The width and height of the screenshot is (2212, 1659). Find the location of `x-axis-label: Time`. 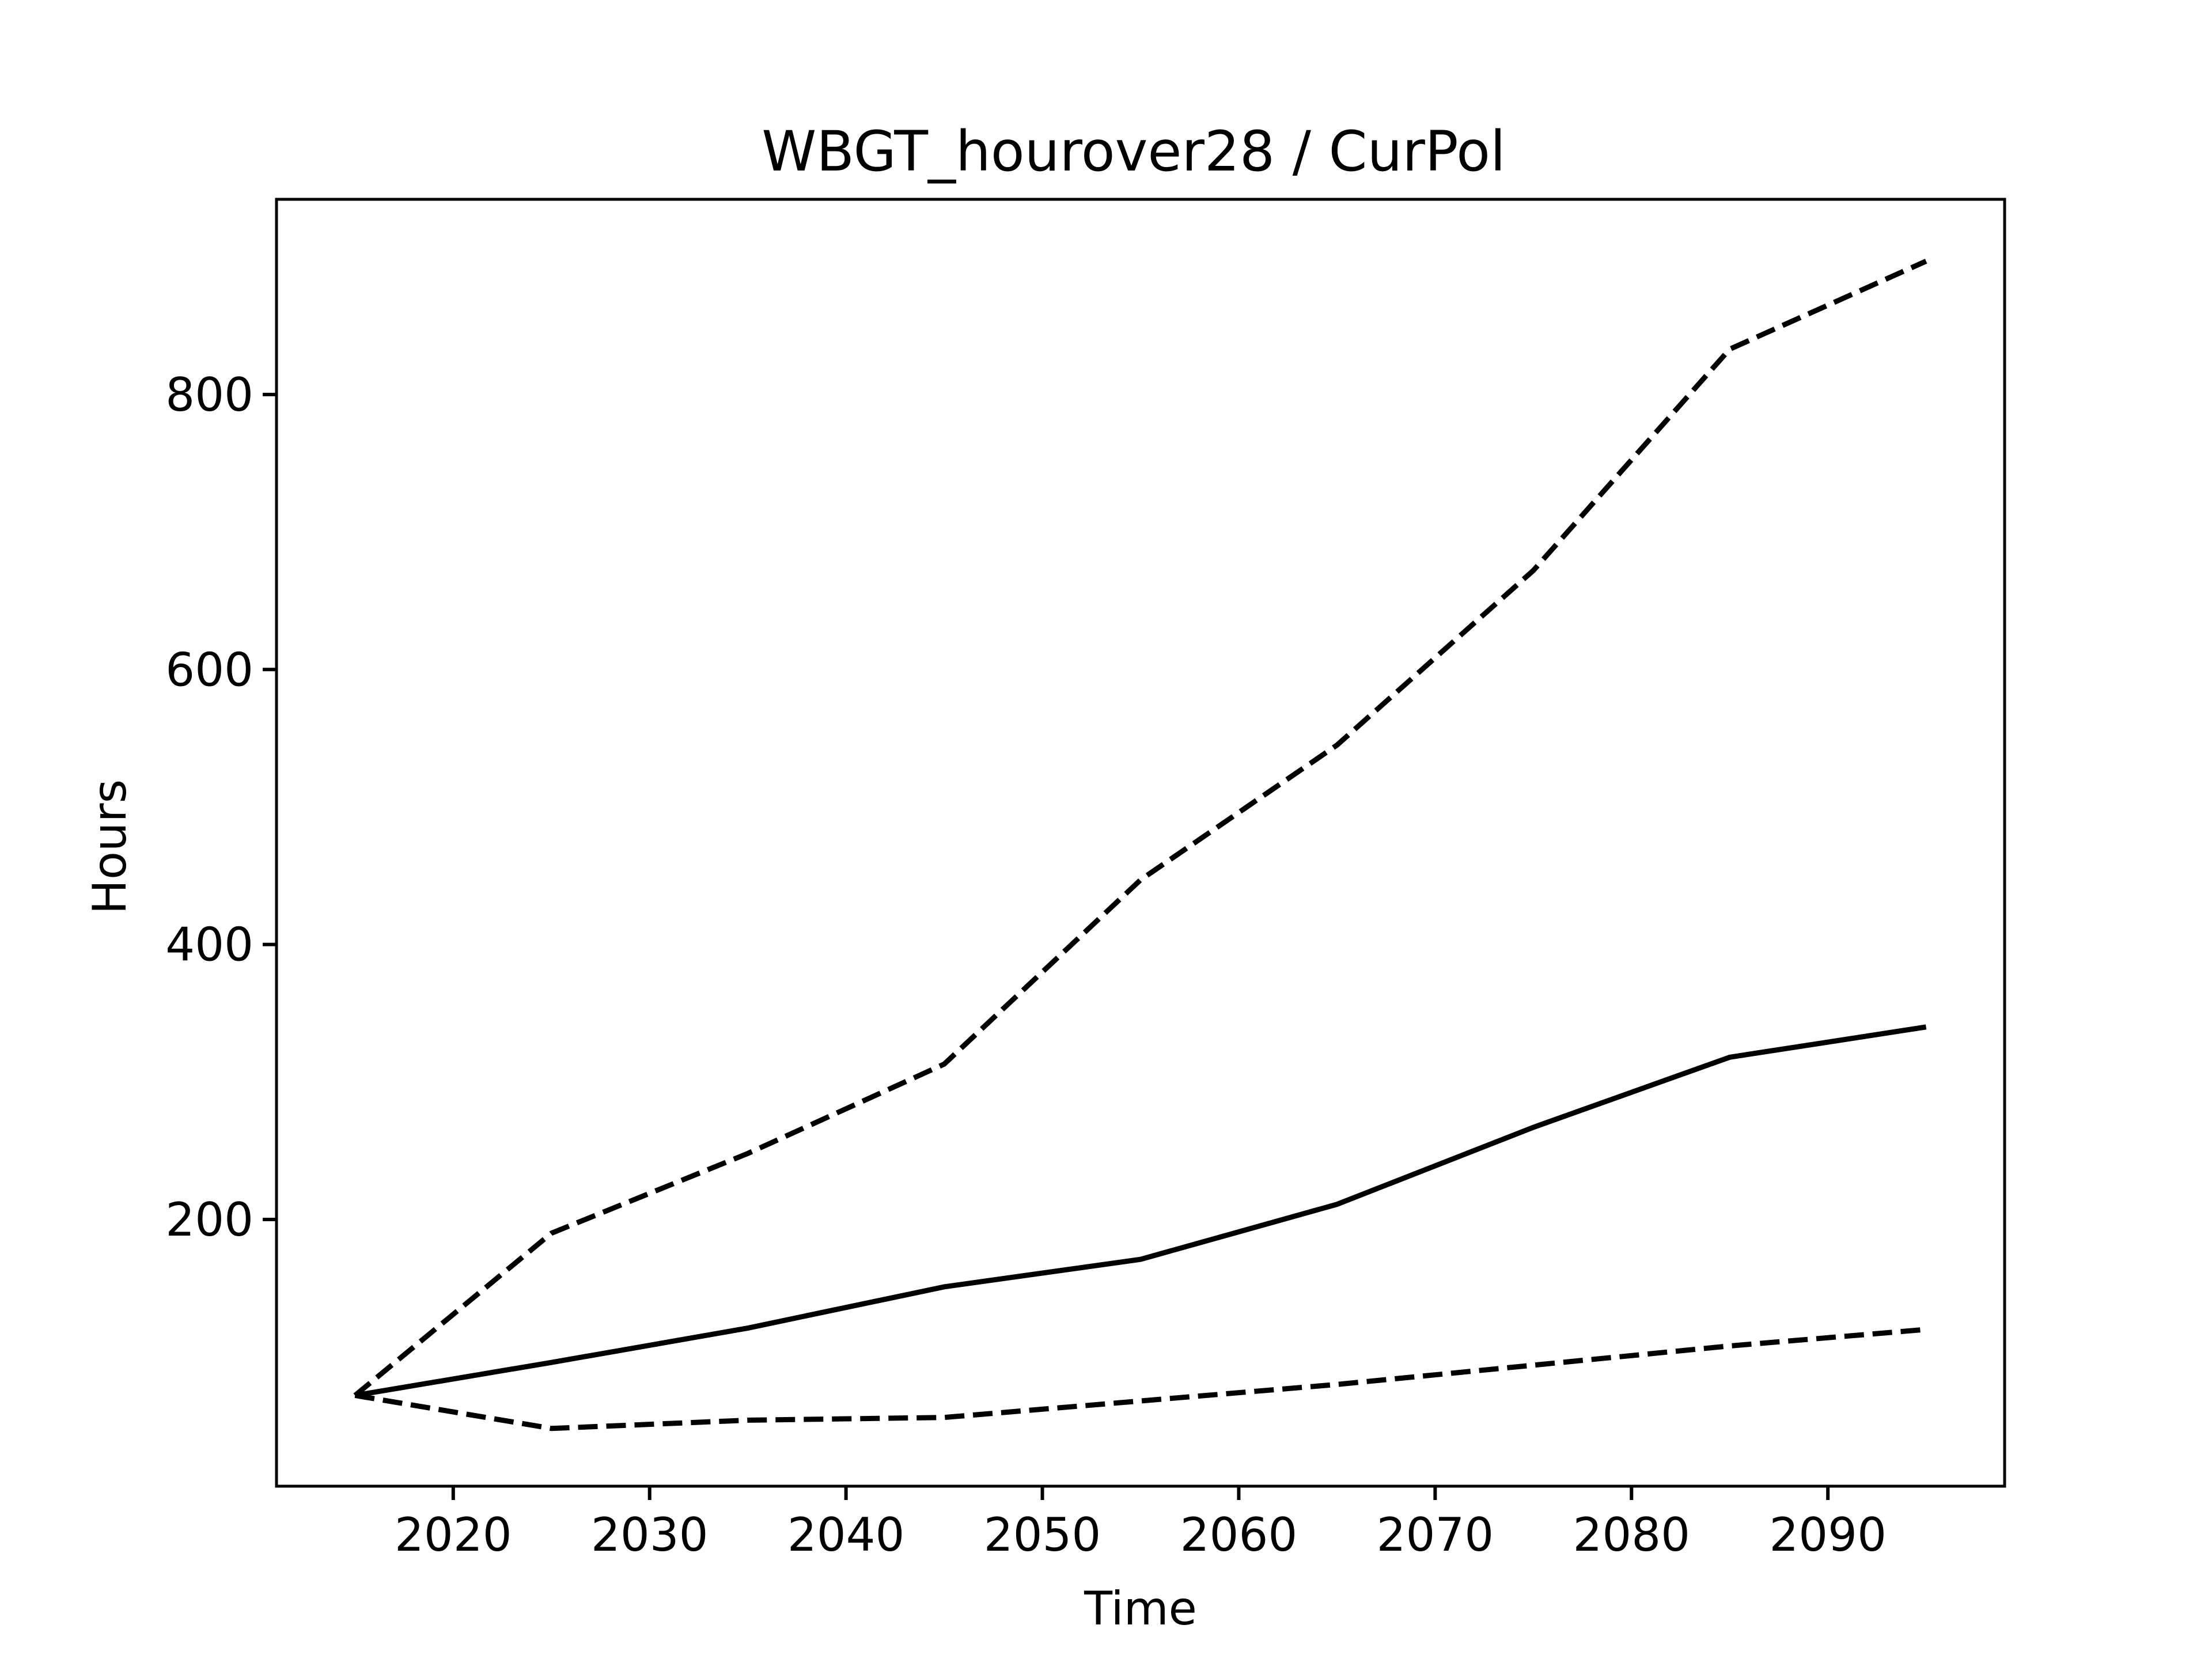

x-axis-label: Time is located at coordinates (1140, 1608).